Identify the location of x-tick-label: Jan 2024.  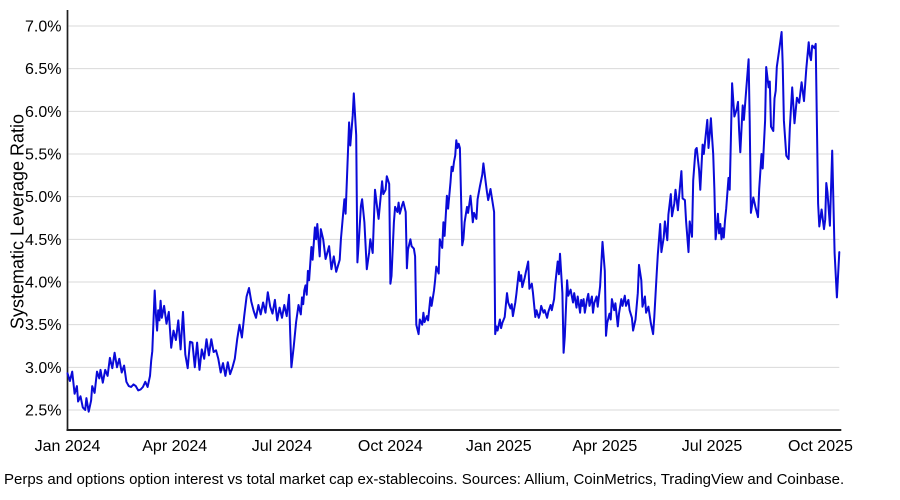
(68, 446).